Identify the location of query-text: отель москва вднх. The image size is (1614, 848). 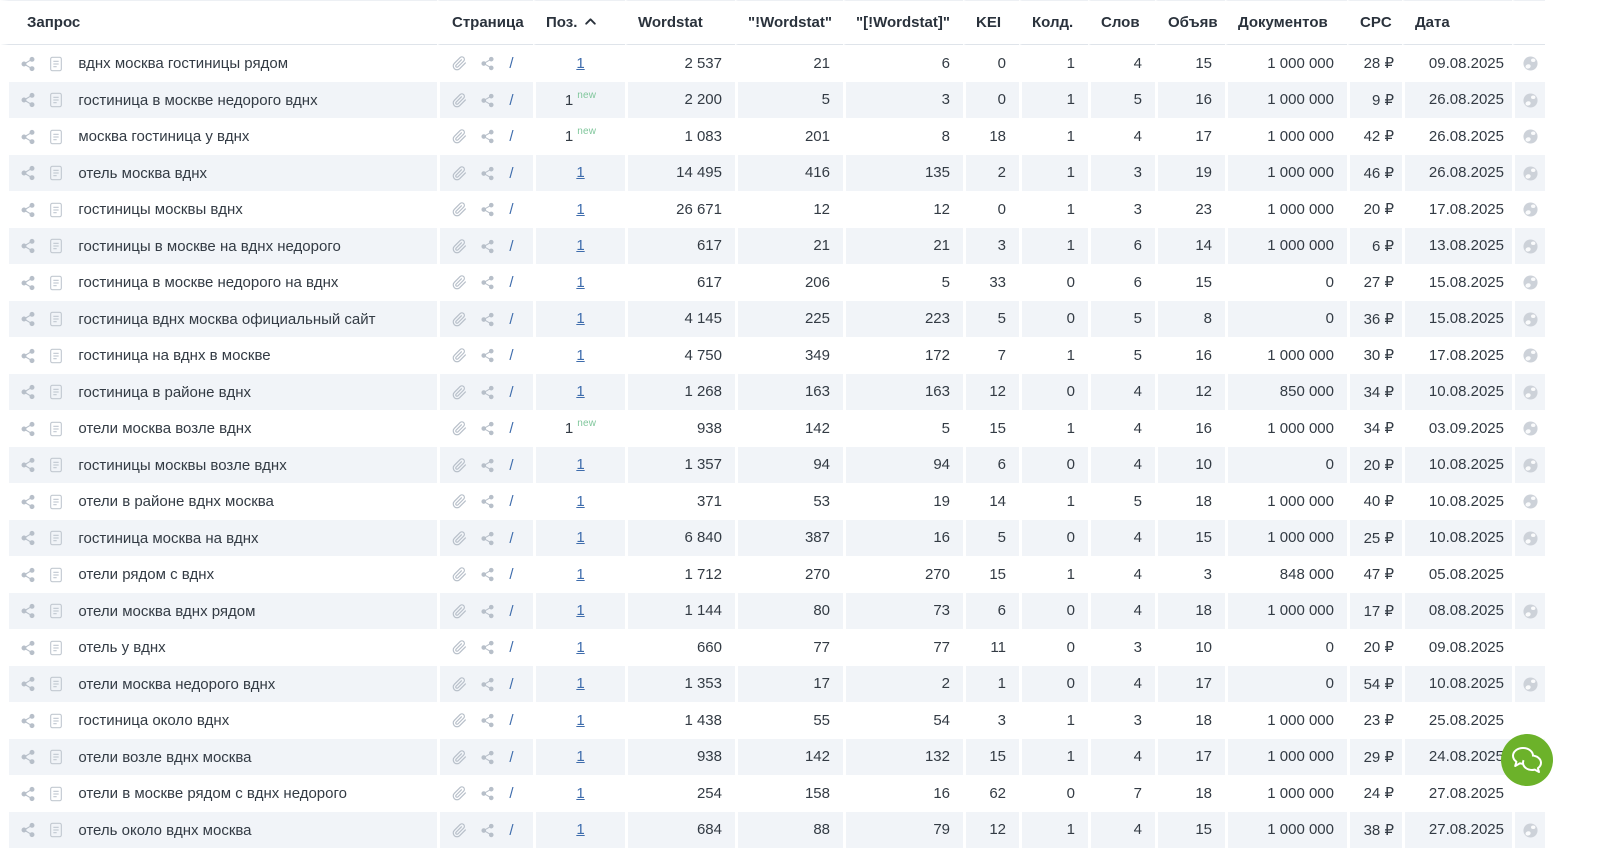
(142, 173).